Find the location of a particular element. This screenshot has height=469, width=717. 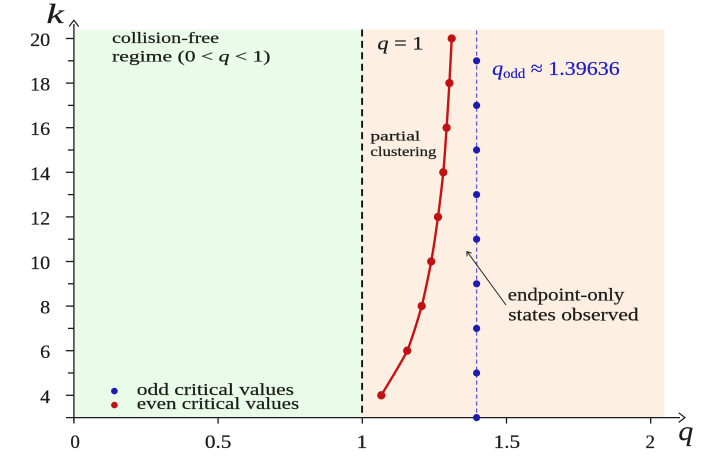

svg-text: partial is located at coordinates (395, 136).